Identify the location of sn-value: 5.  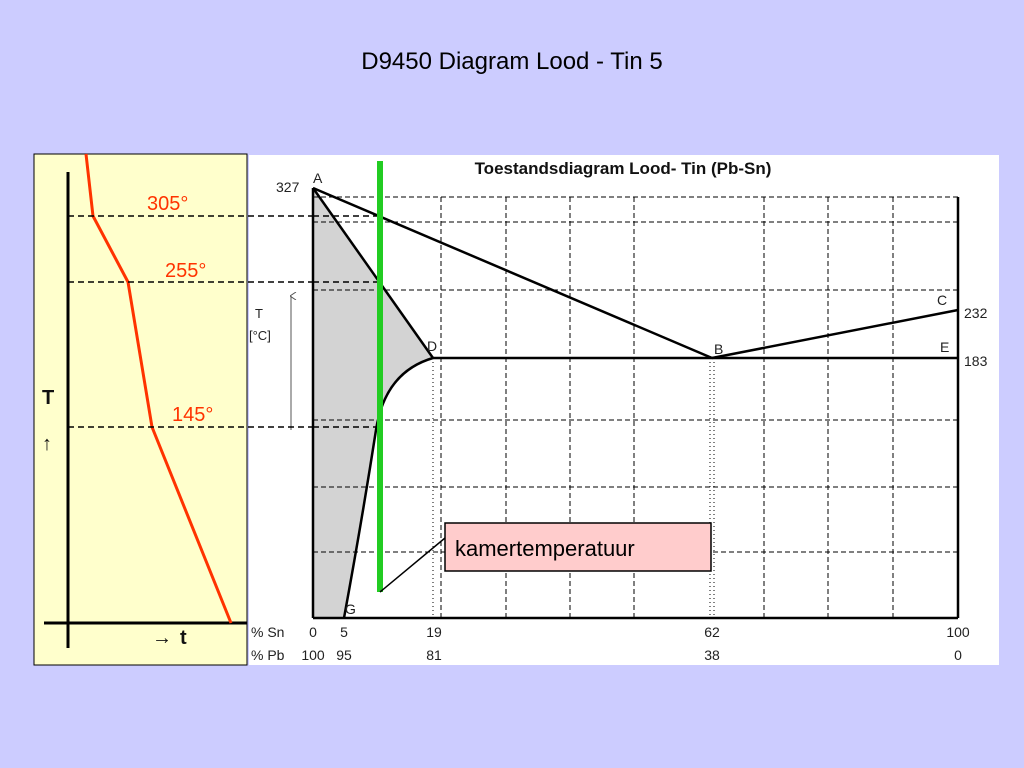
(344, 632).